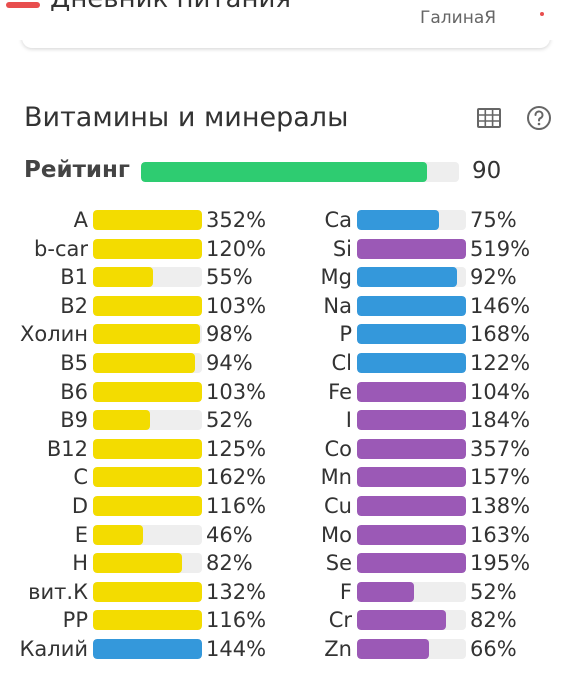 The width and height of the screenshot is (567, 680). What do you see at coordinates (236, 506) in the screenshot?
I see `nutrient-percent: 116%` at bounding box center [236, 506].